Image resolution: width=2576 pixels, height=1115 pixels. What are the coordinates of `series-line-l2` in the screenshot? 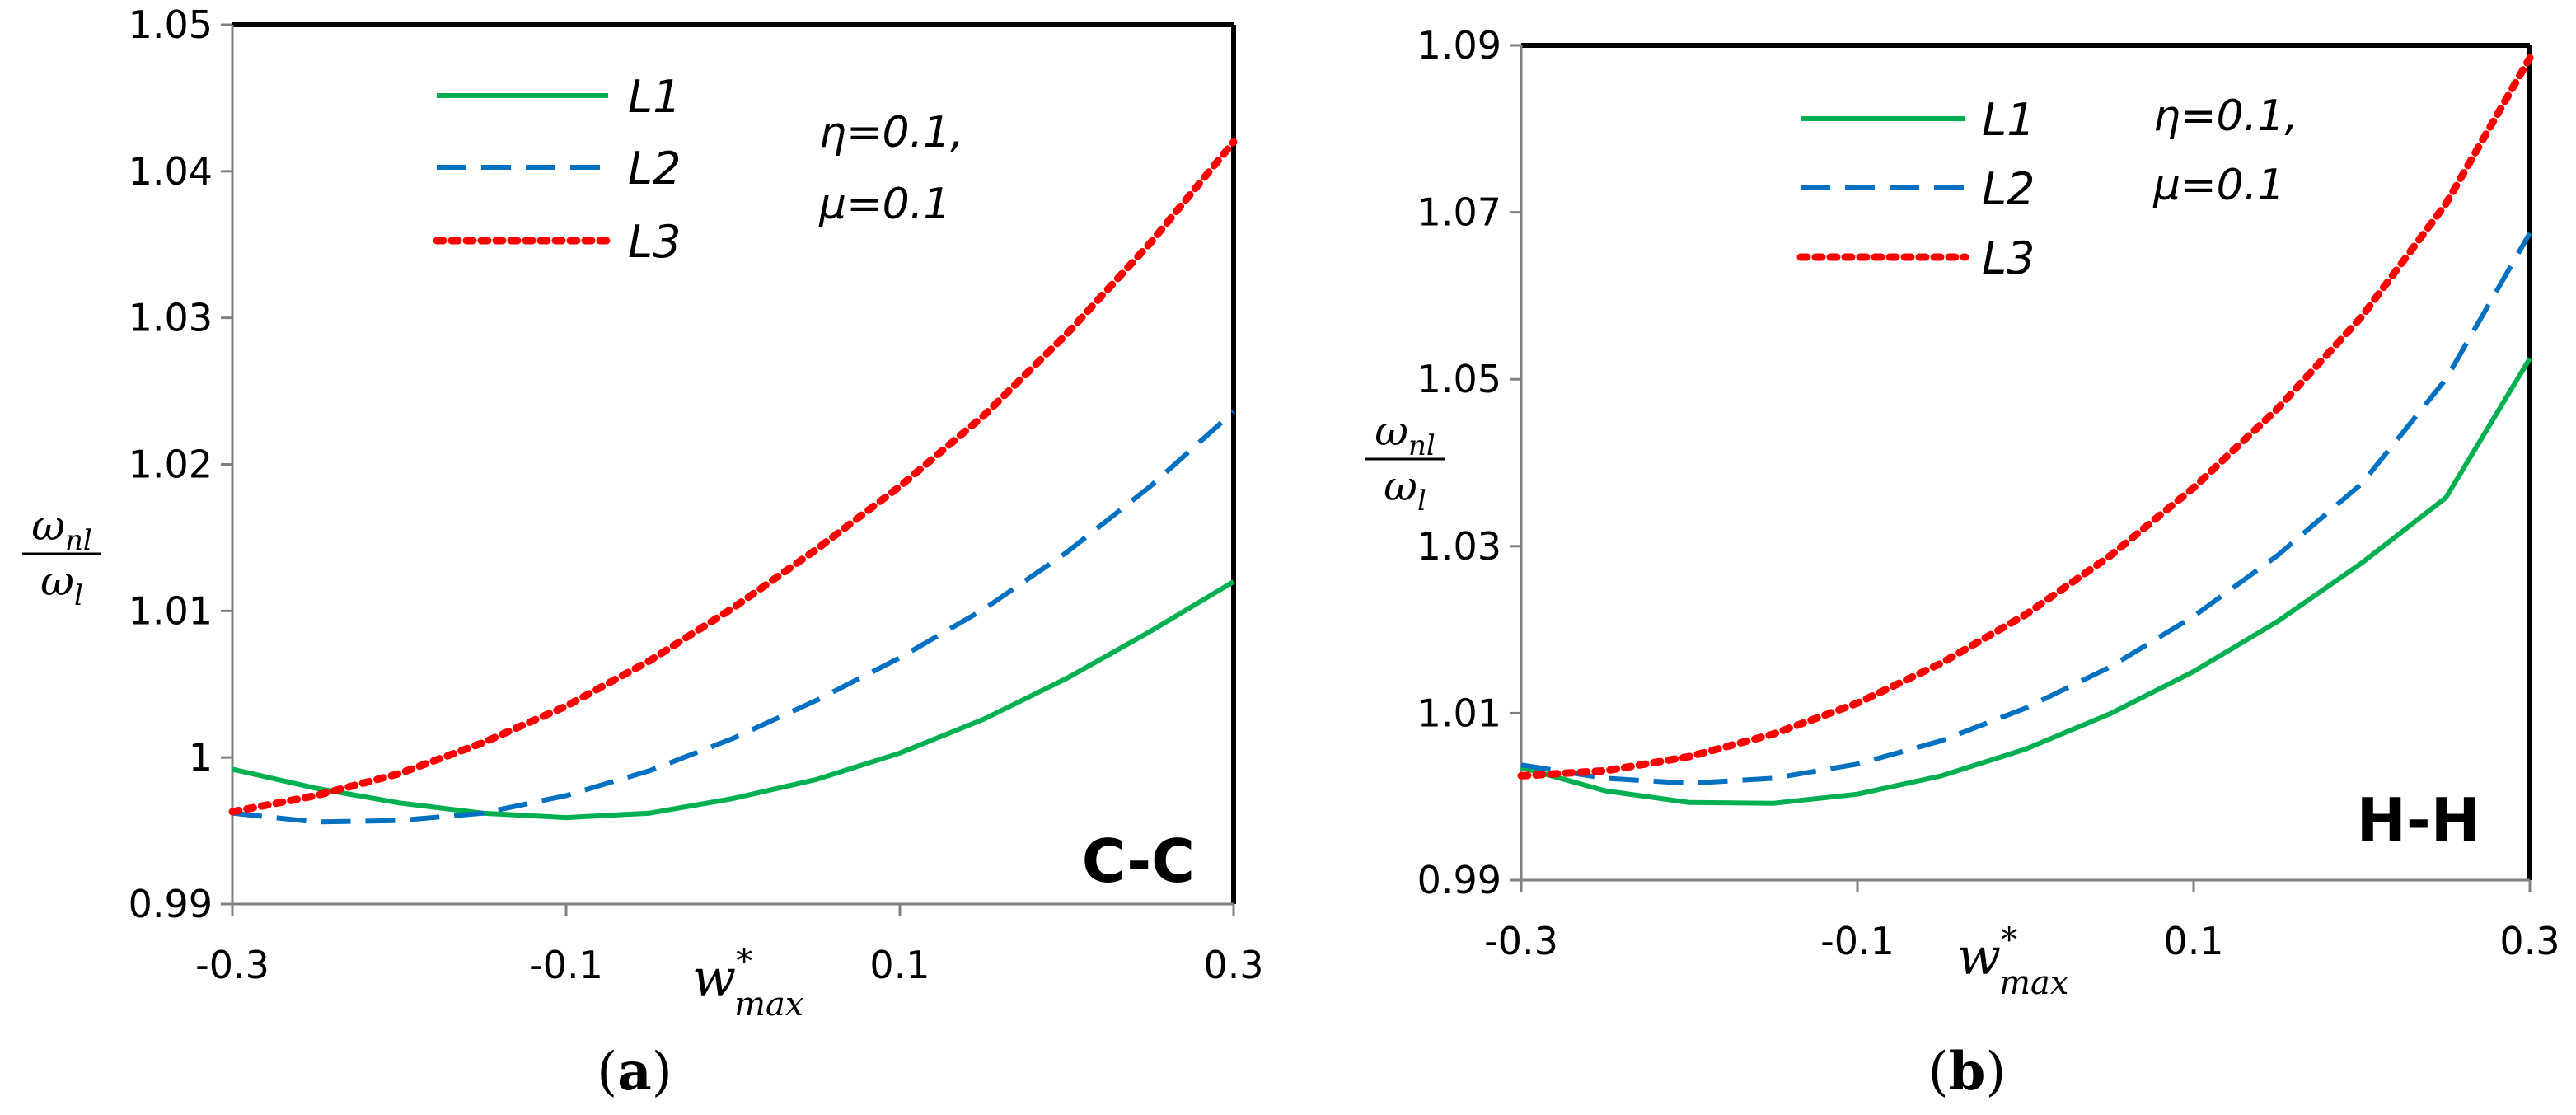 It's located at (734, 617).